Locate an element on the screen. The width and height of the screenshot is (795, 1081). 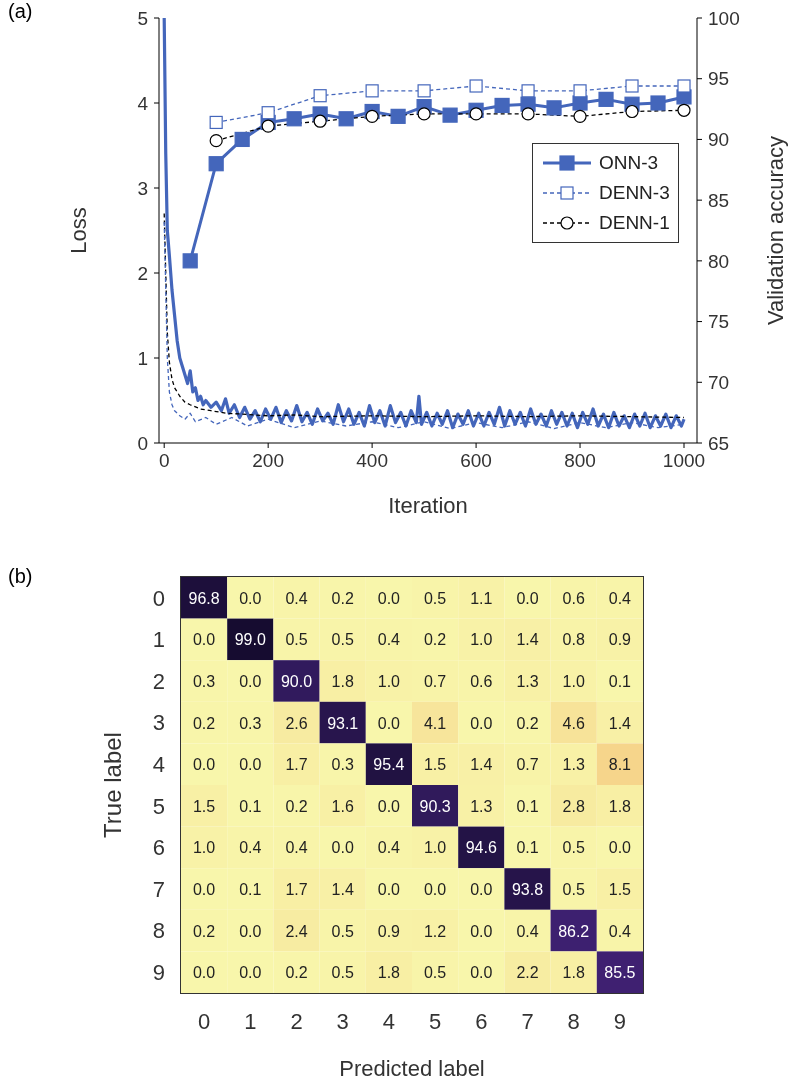
data-label: 2.8 is located at coordinates (573, 806).